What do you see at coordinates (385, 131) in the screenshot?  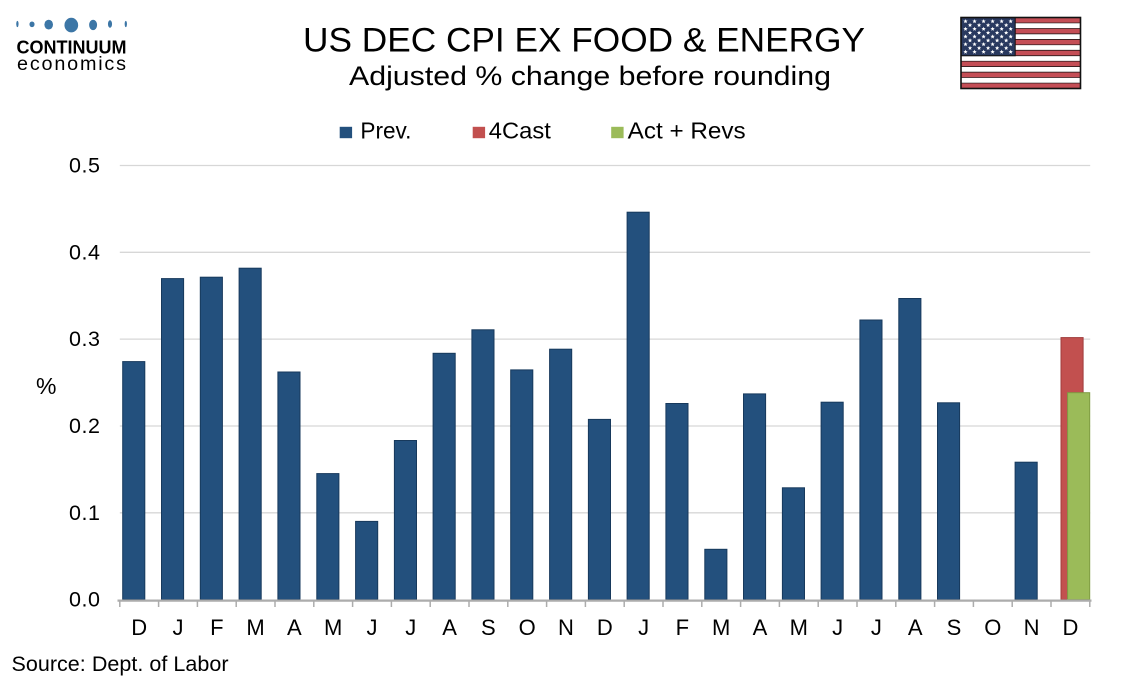 I see `svg-text: Prev.` at bounding box center [385, 131].